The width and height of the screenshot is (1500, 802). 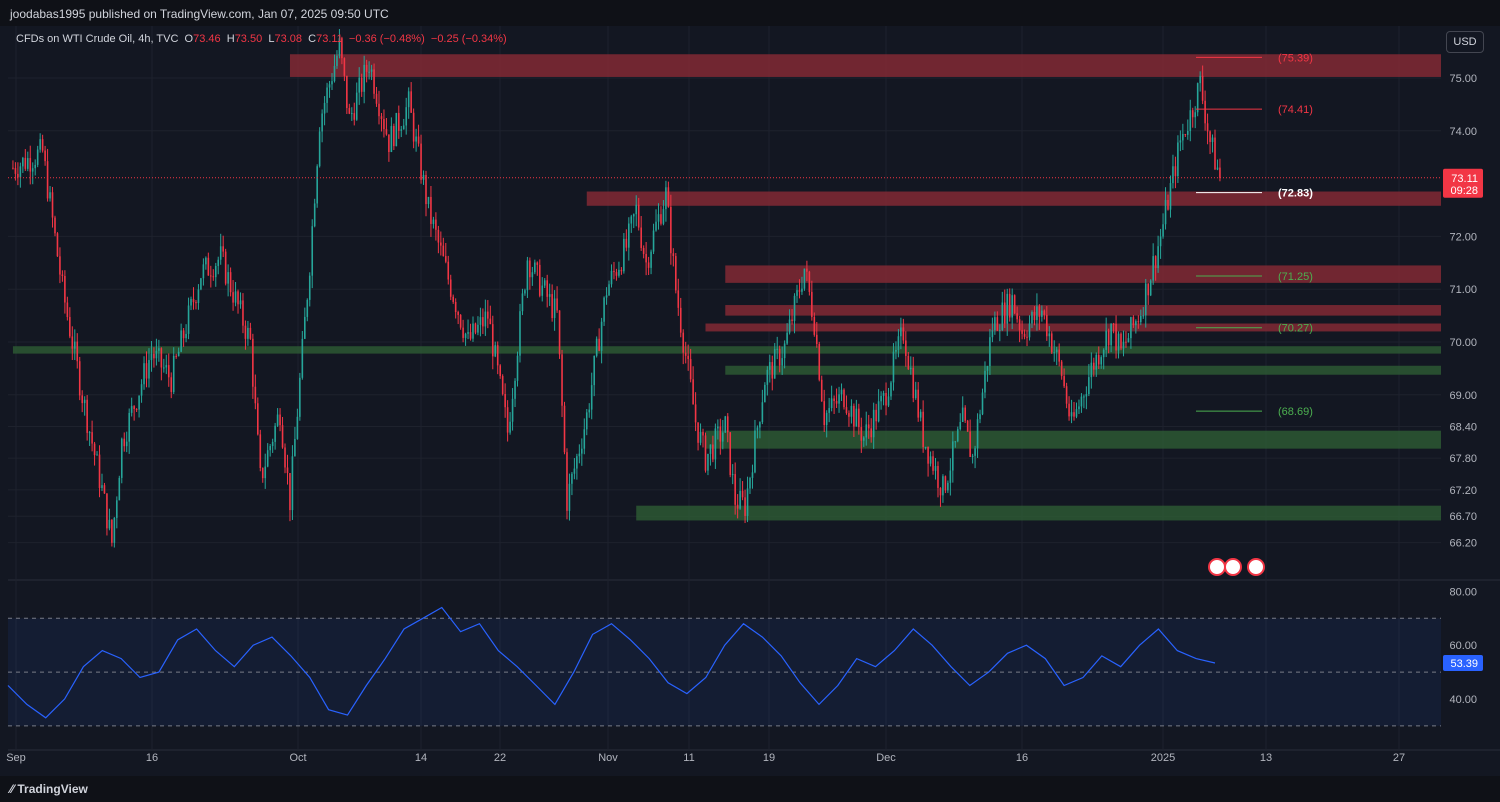 I want to click on time-tick-label: 2025, so click(x=1163, y=758).